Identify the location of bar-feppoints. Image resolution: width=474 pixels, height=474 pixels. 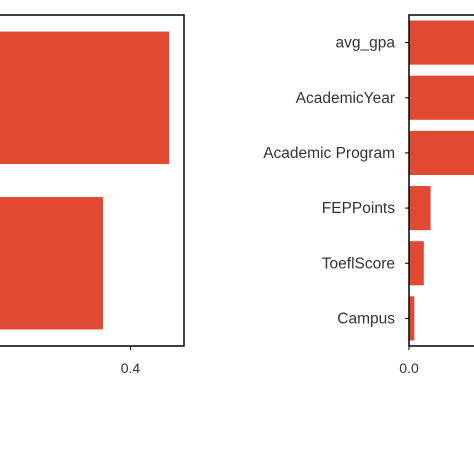
(420, 208).